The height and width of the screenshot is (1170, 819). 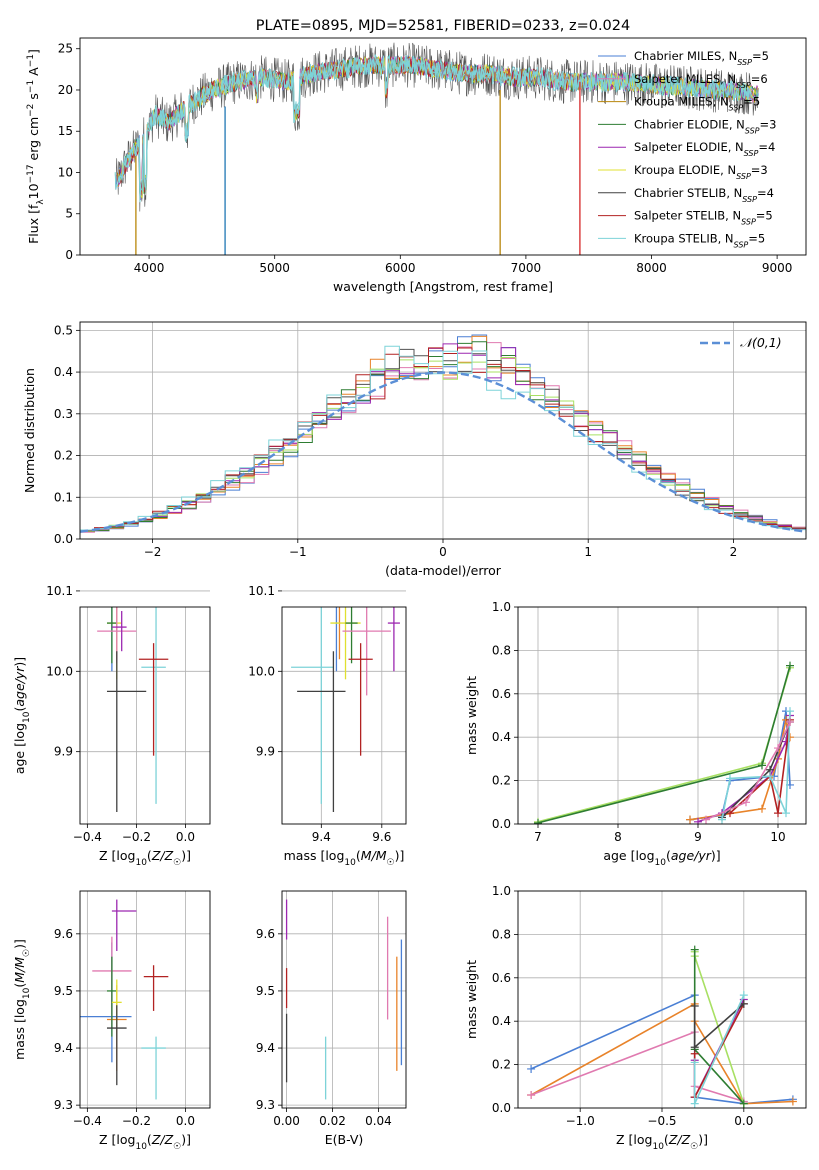 What do you see at coordinates (345, 709) in the screenshot?
I see `age_vs_mass-plot-area` at bounding box center [345, 709].